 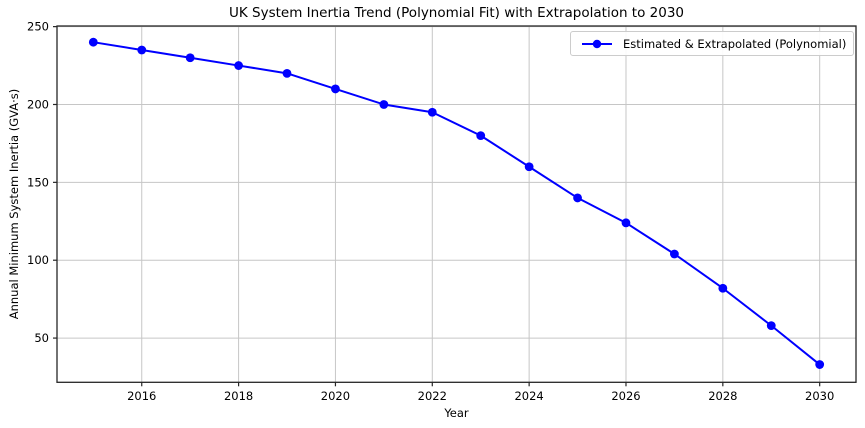 What do you see at coordinates (456, 413) in the screenshot?
I see `x-axis-label: Year` at bounding box center [456, 413].